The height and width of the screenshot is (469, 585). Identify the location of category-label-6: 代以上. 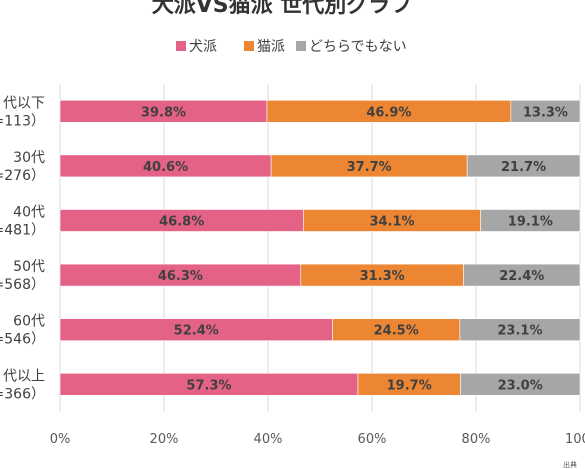
(24, 376).